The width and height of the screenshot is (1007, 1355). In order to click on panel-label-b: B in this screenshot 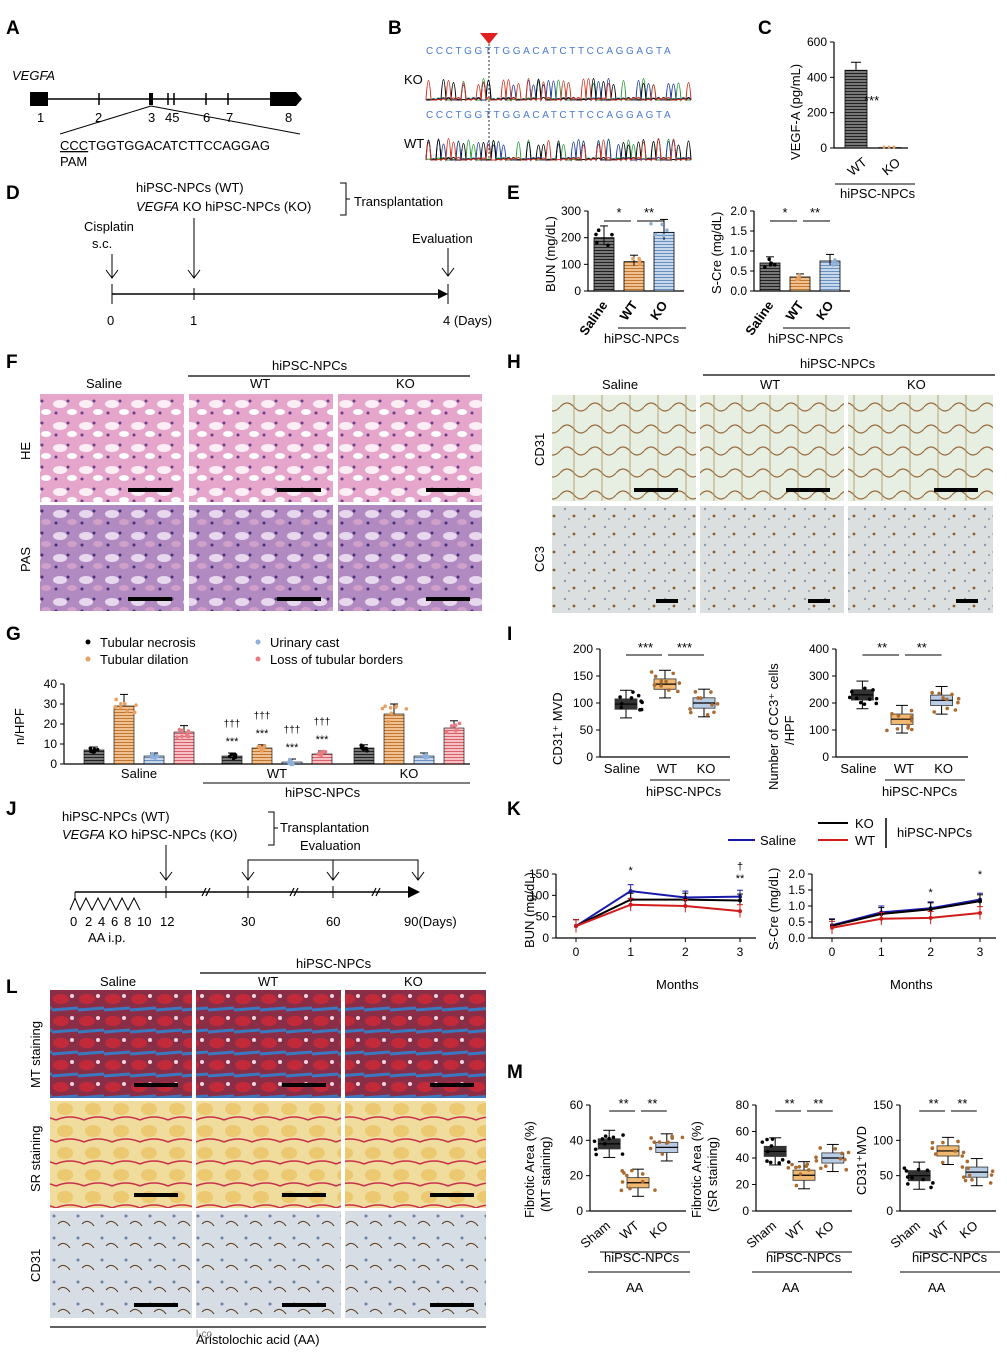, I will do `click(395, 28)`.